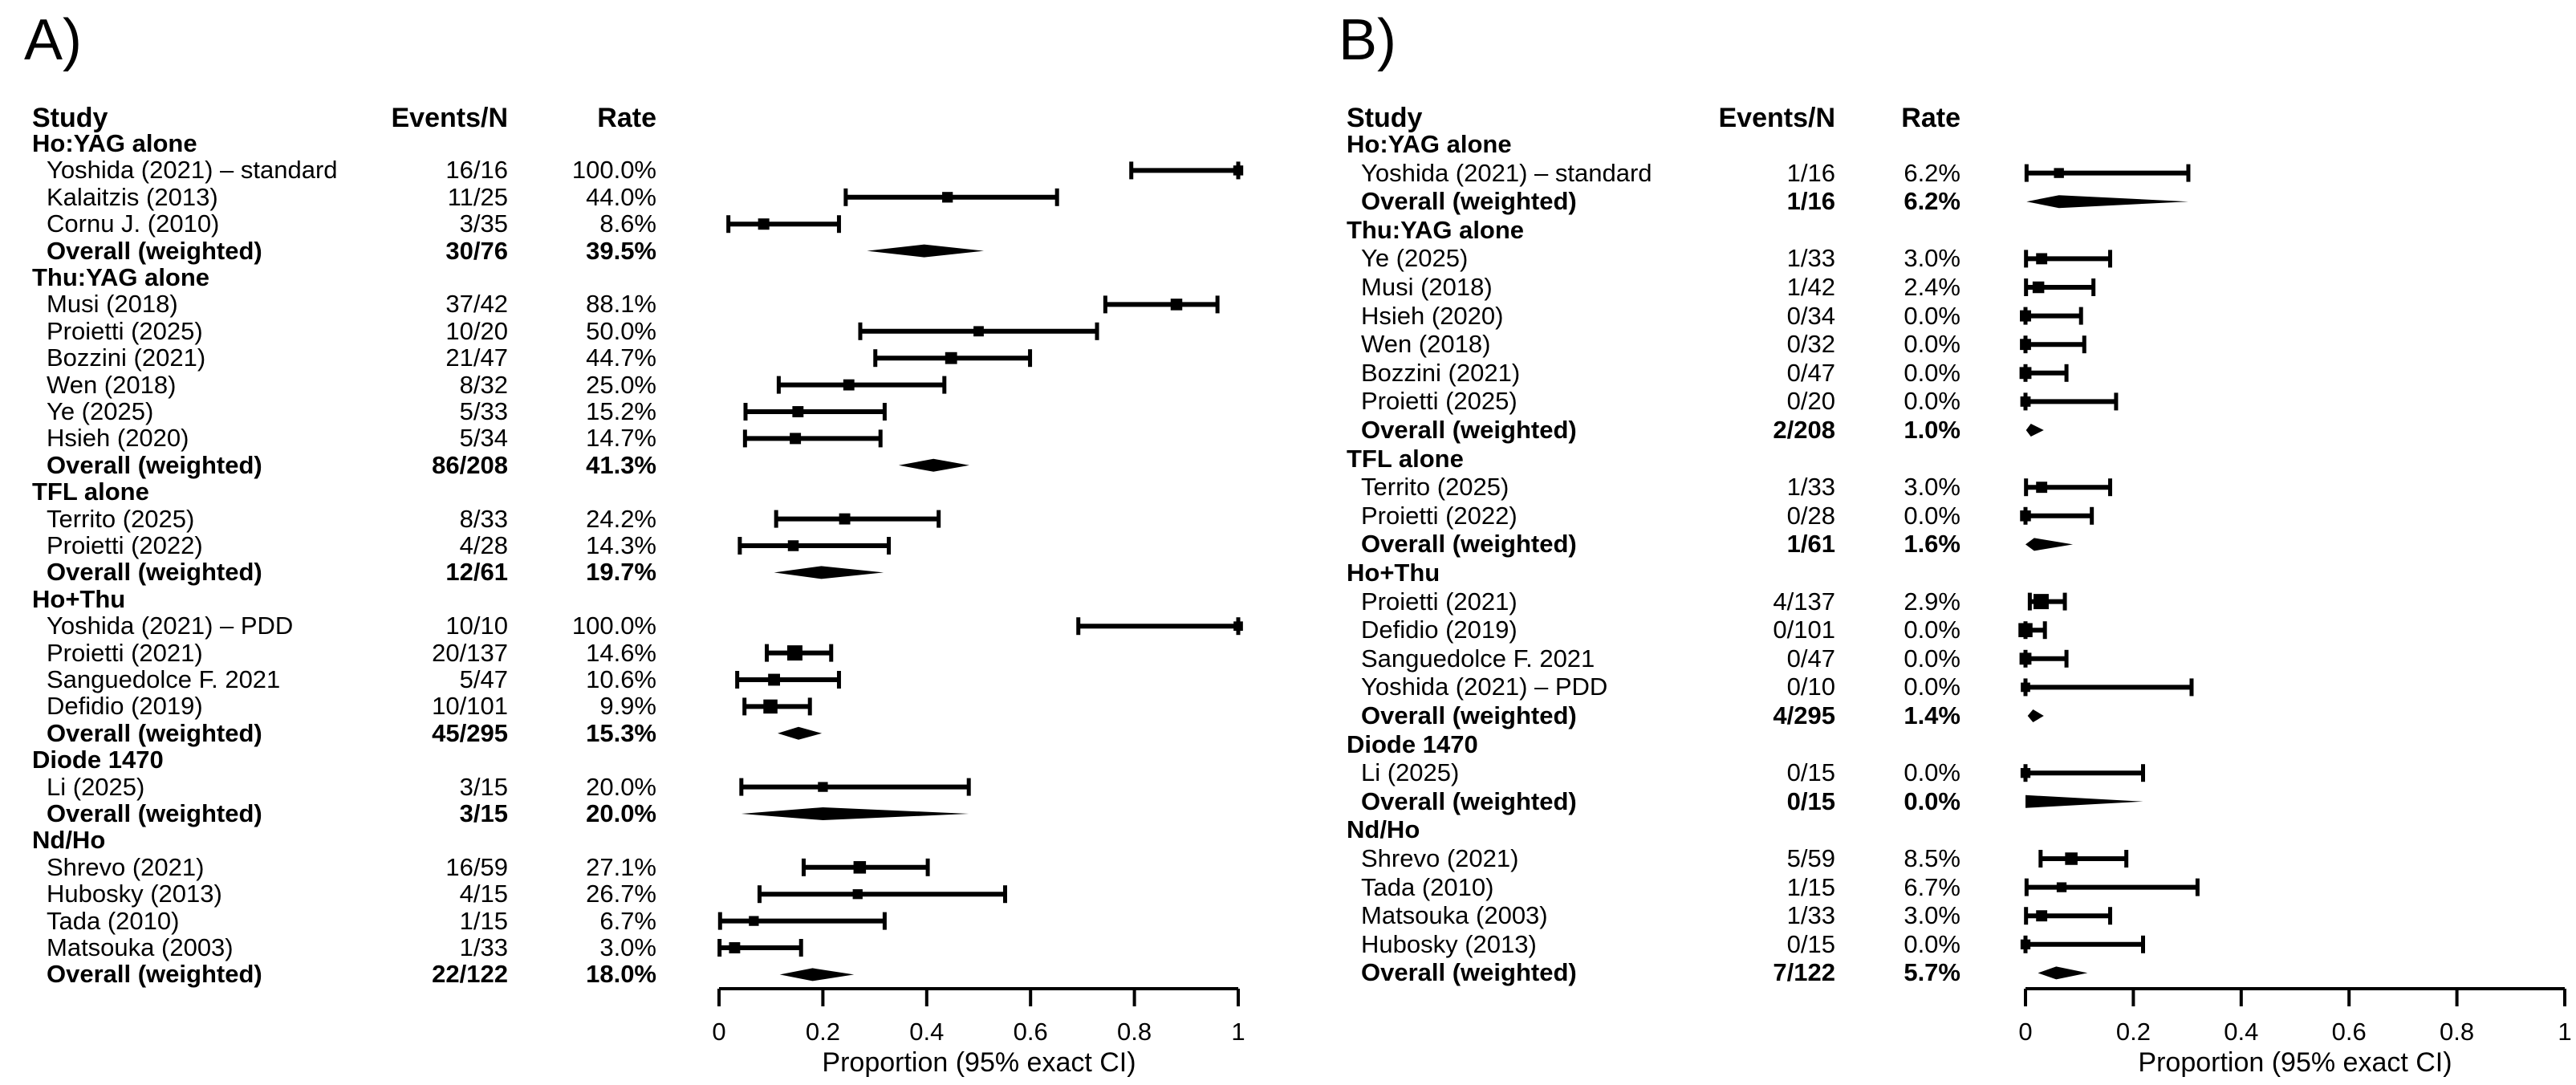 The width and height of the screenshot is (2576, 1085). Describe the element at coordinates (1810, 858) in the screenshot. I see `events-n-value: 5/59` at that location.